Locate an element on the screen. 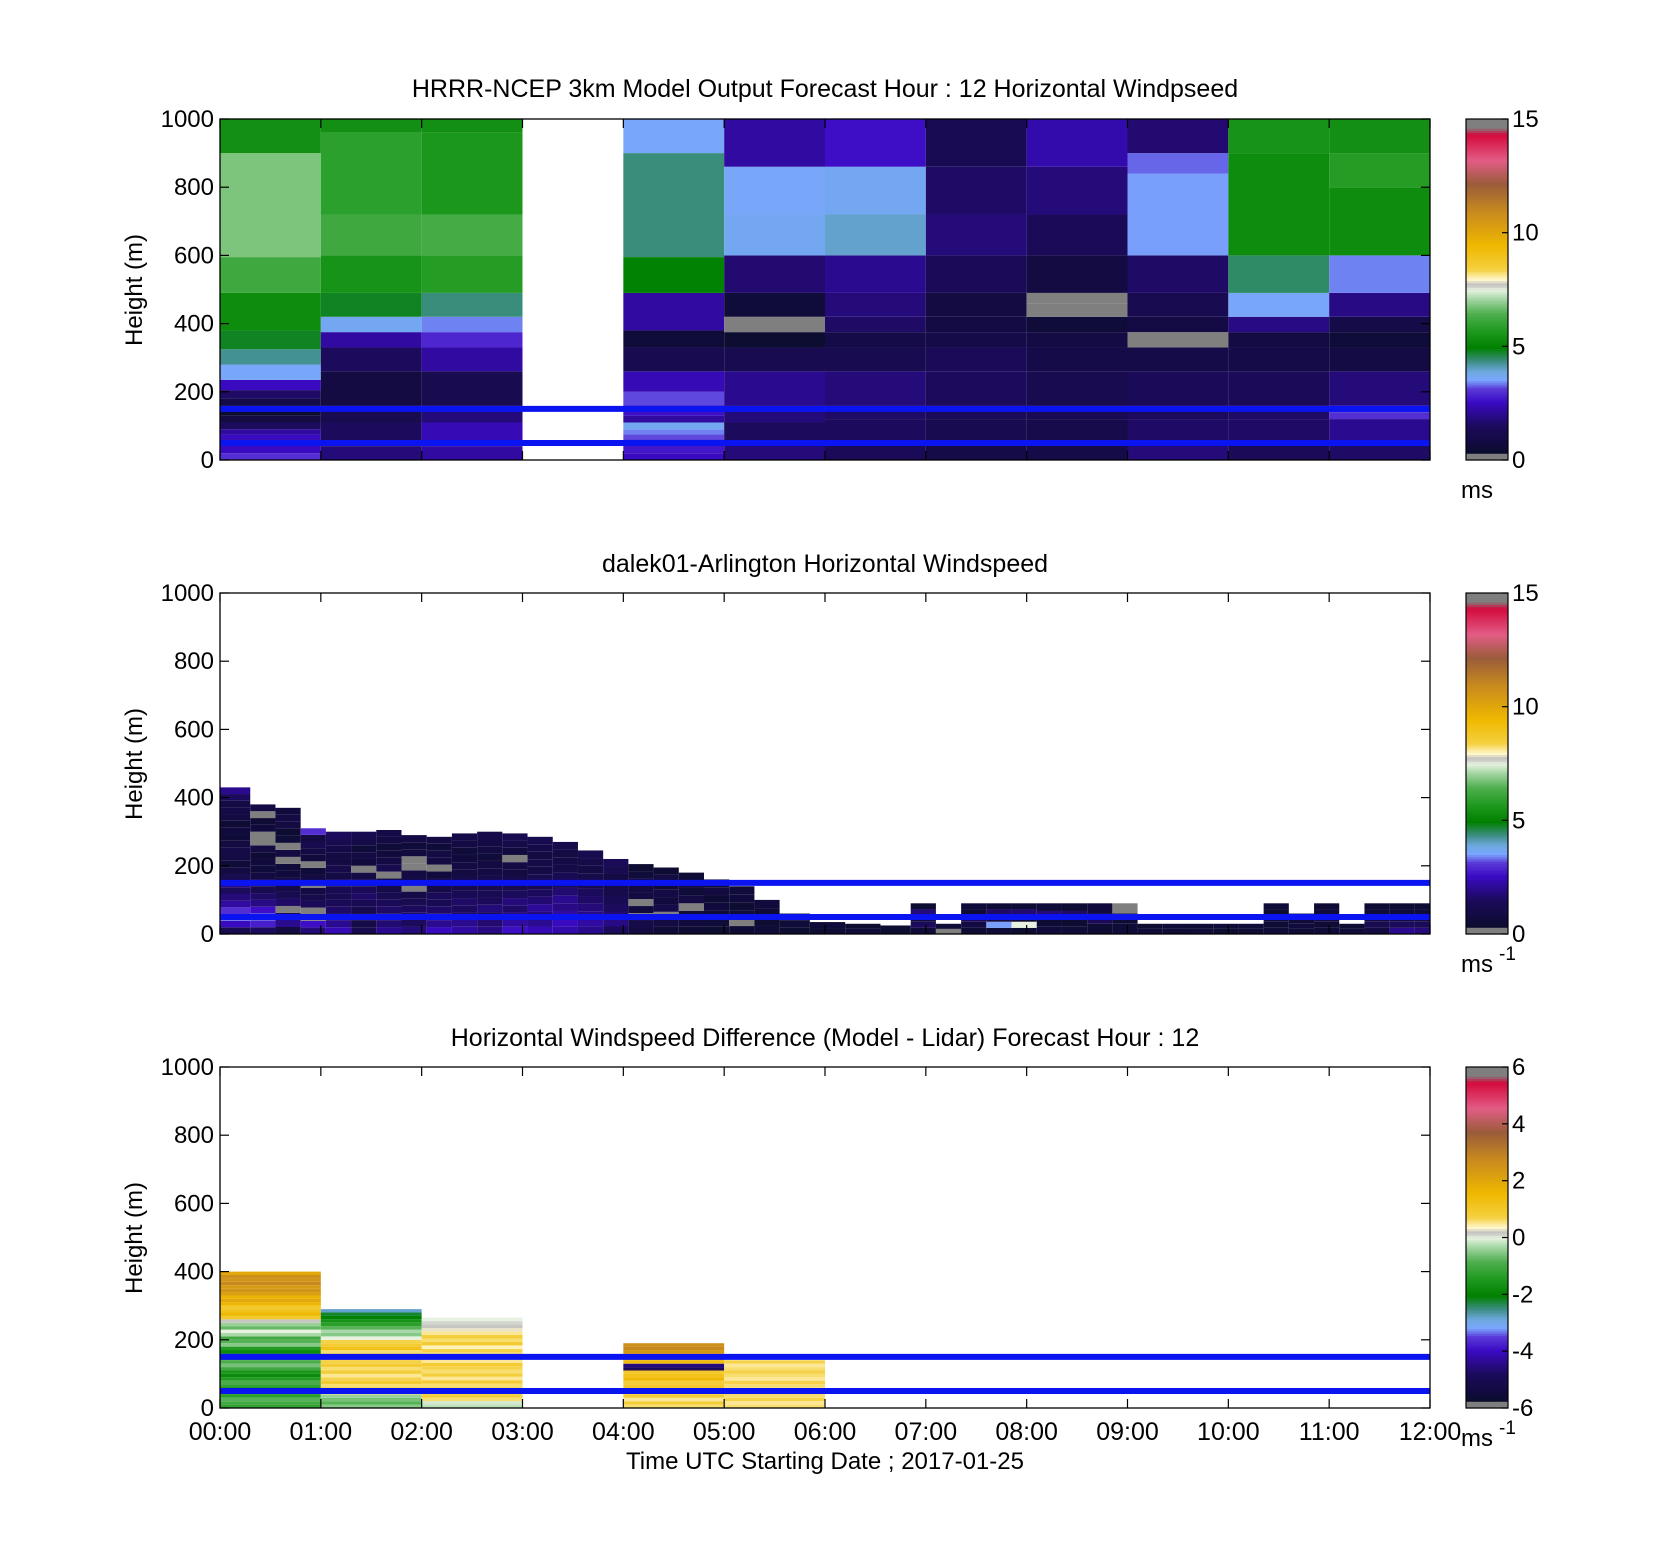 This screenshot has width=1680, height=1561. y-tick-label: 400 is located at coordinates (194, 324).